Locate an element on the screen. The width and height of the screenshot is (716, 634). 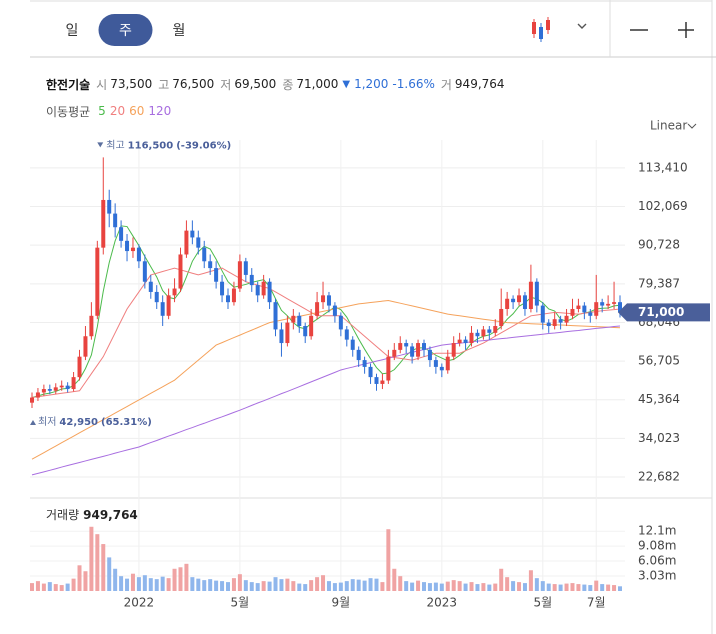
field-label: 고 is located at coordinates (164, 84).